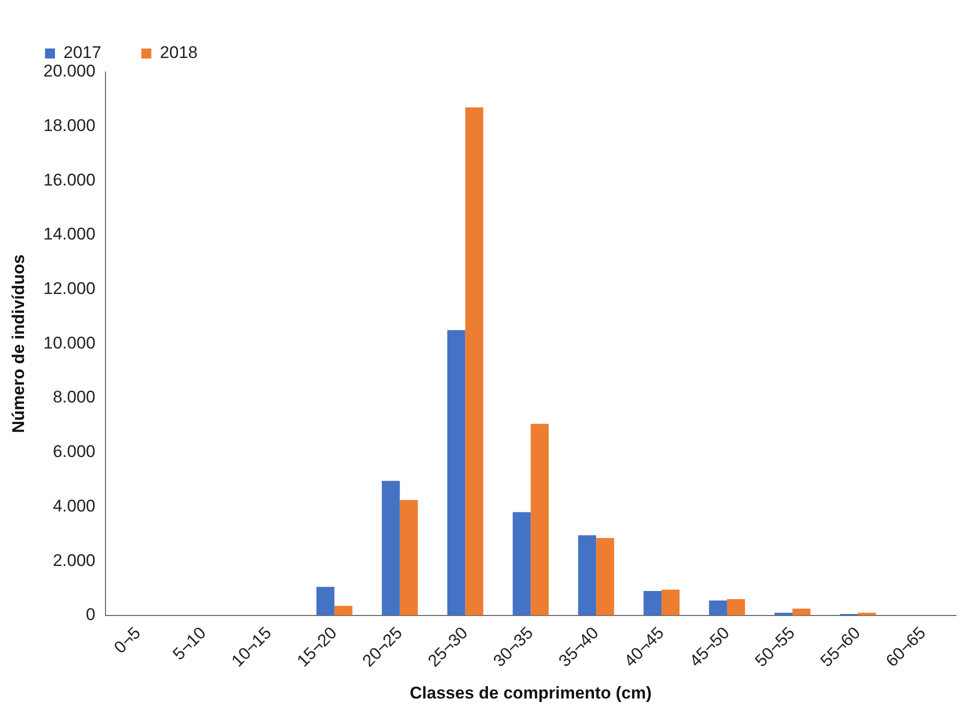  Describe the element at coordinates (69, 126) in the screenshot. I see `y-tick-label: 18.000` at that location.